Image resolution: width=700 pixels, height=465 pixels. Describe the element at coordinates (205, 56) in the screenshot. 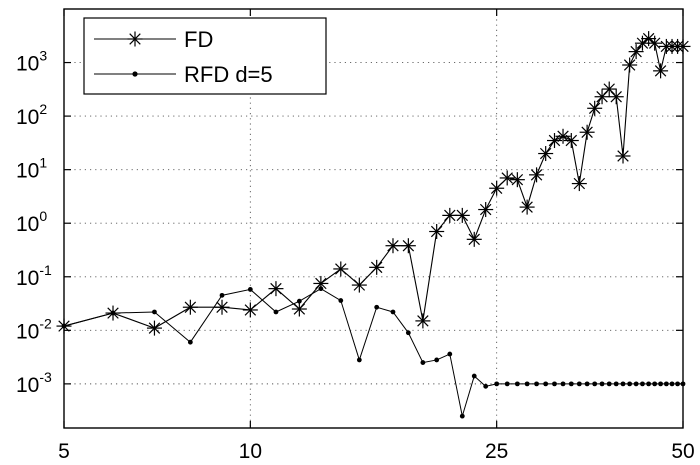

I see `legend: FD RFD d=5` at that location.